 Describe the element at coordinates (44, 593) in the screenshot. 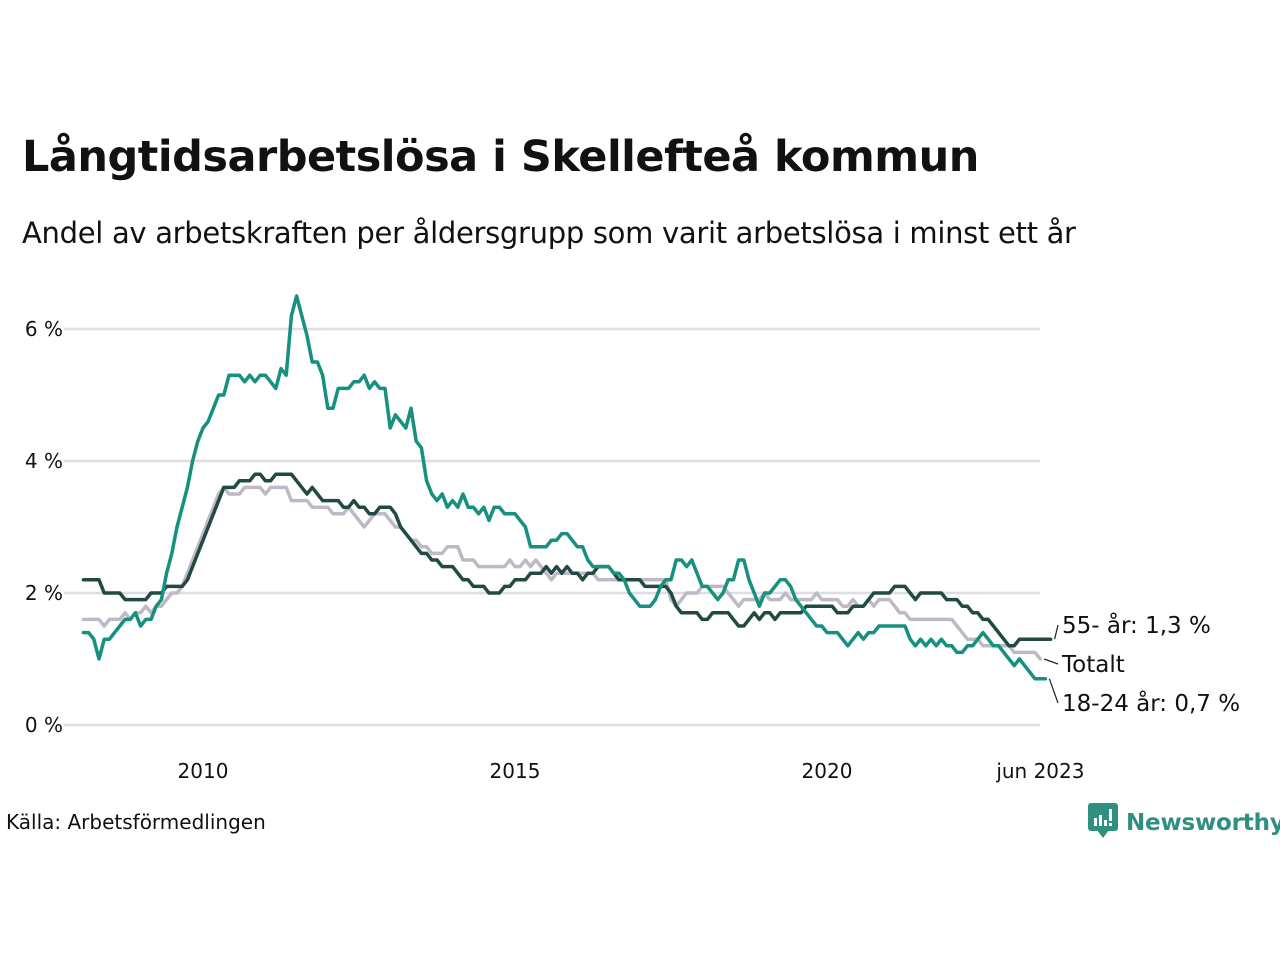

I see `y-tick-label: 2 %` at that location.